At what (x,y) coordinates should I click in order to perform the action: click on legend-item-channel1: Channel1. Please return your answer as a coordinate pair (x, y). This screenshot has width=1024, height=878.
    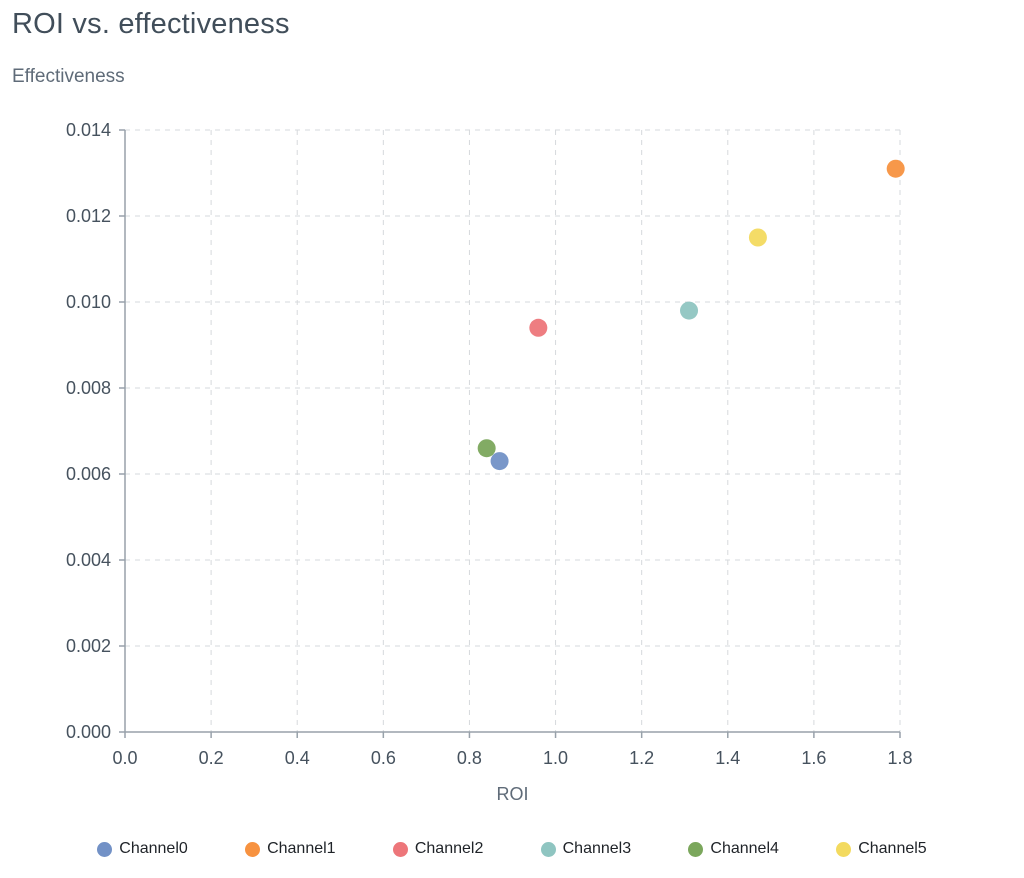
    Looking at the image, I should click on (290, 849).